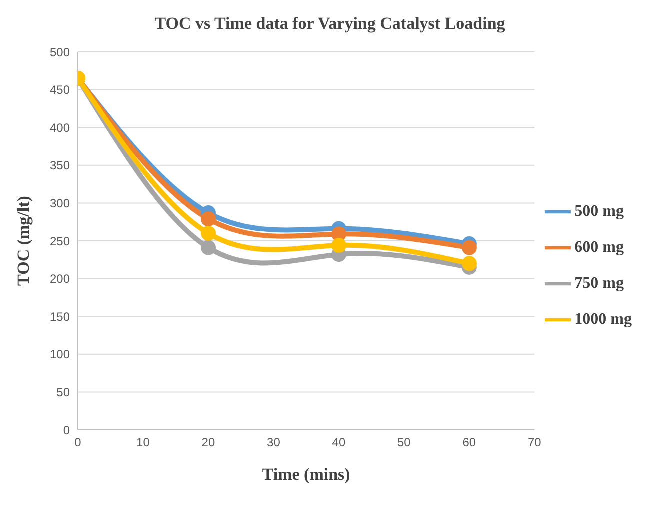 The image size is (660, 506). Describe the element at coordinates (60, 241) in the screenshot. I see `y-tick-label: 250` at that location.